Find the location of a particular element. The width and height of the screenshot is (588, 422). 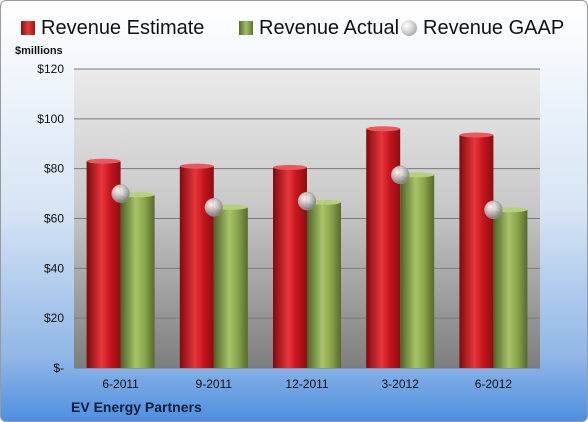

y-tick-label: $20 is located at coordinates (54, 318).